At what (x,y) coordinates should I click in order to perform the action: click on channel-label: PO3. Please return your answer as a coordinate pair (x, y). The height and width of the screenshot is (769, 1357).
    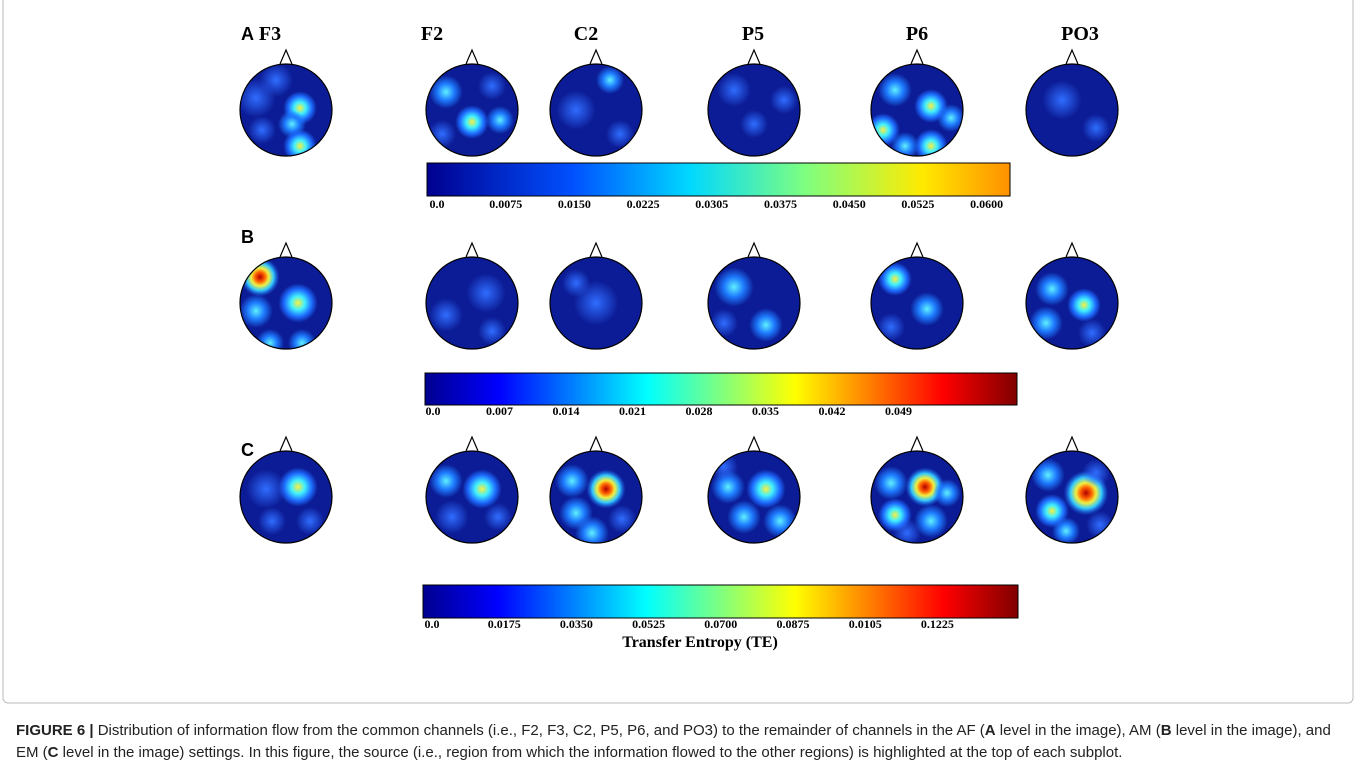
    Looking at the image, I should click on (1080, 34).